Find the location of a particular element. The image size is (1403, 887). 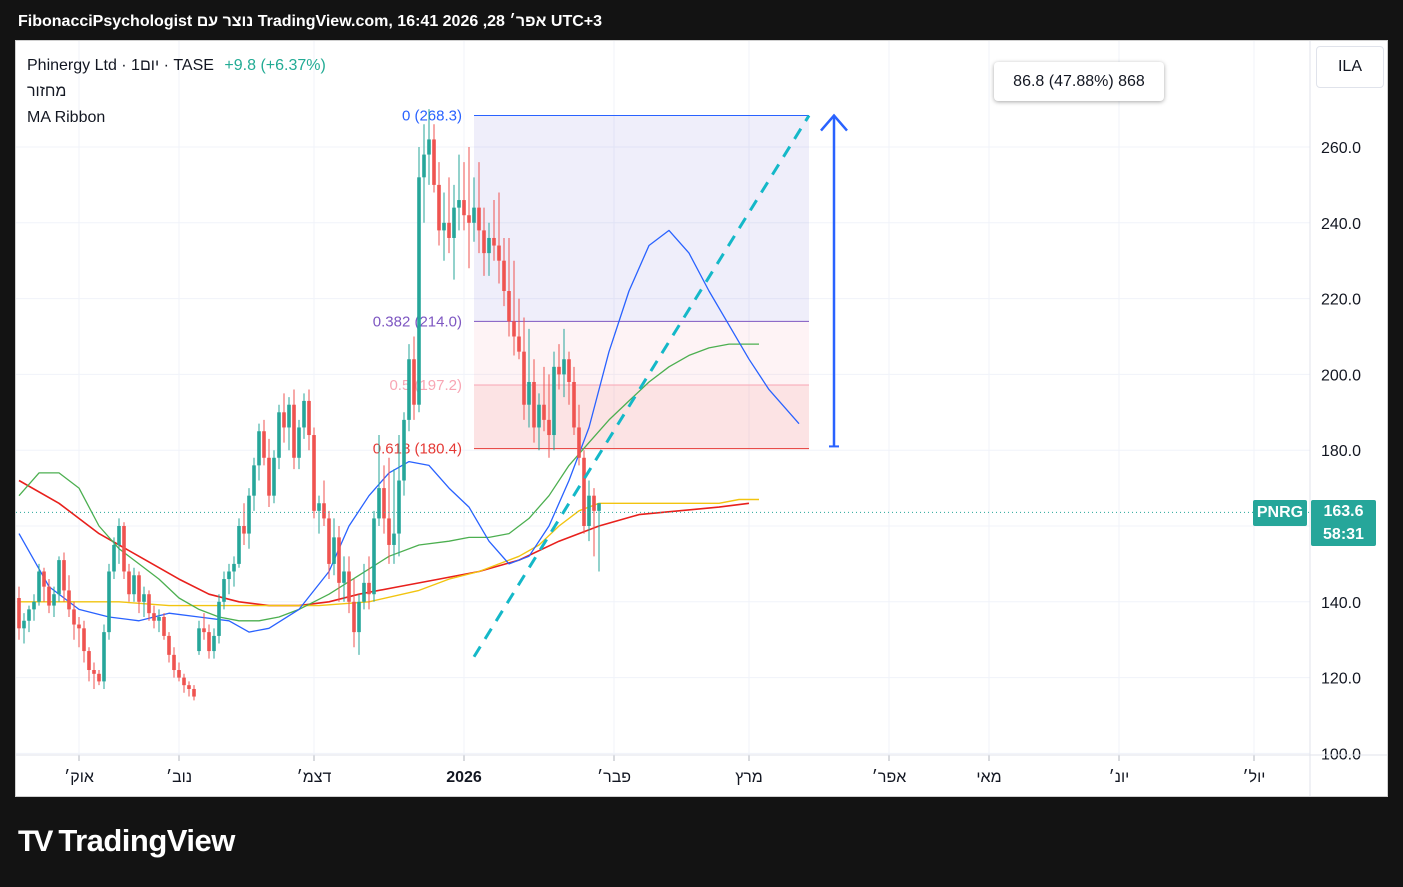

fib-level-label: 0 (268.3) is located at coordinates (432, 116).